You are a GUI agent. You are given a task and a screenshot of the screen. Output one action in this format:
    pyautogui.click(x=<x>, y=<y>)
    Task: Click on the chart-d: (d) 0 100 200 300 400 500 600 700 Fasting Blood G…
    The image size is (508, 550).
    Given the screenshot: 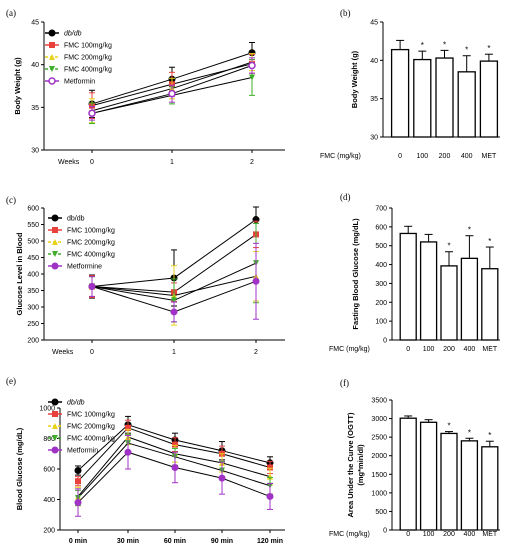 What is the action you would take?
    pyautogui.click(x=414, y=272)
    